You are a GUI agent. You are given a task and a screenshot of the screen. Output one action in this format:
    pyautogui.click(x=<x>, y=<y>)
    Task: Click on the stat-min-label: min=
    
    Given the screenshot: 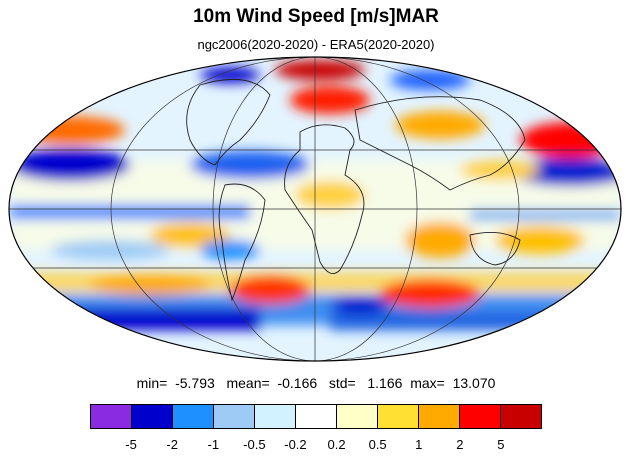 What is the action you would take?
    pyautogui.click(x=152, y=383)
    